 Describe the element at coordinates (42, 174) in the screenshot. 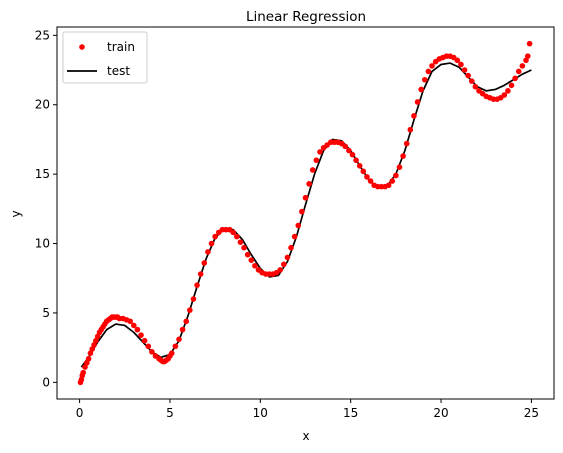

I see `y-tick-label: 15` at that location.